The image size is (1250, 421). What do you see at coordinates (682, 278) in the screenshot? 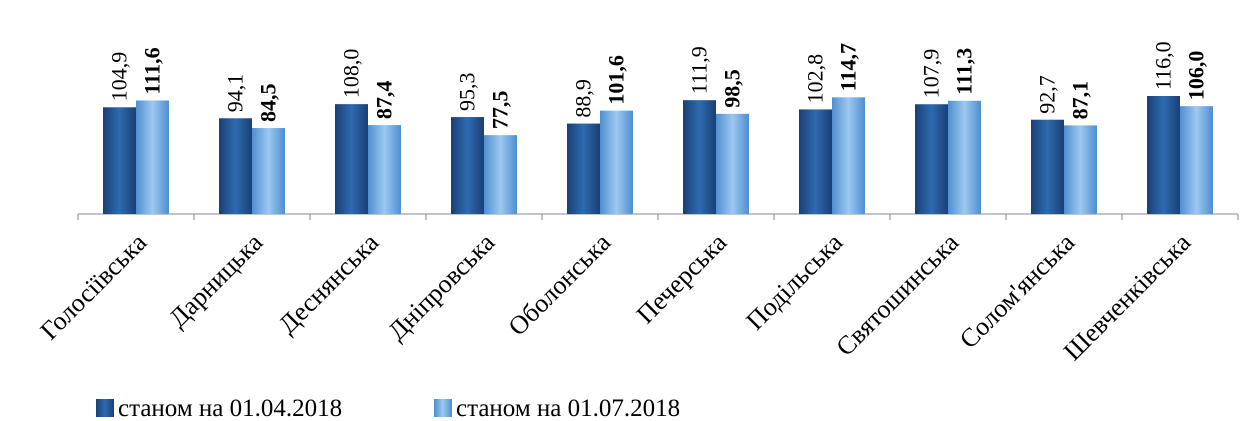
I see `category-label: Печерська` at bounding box center [682, 278].